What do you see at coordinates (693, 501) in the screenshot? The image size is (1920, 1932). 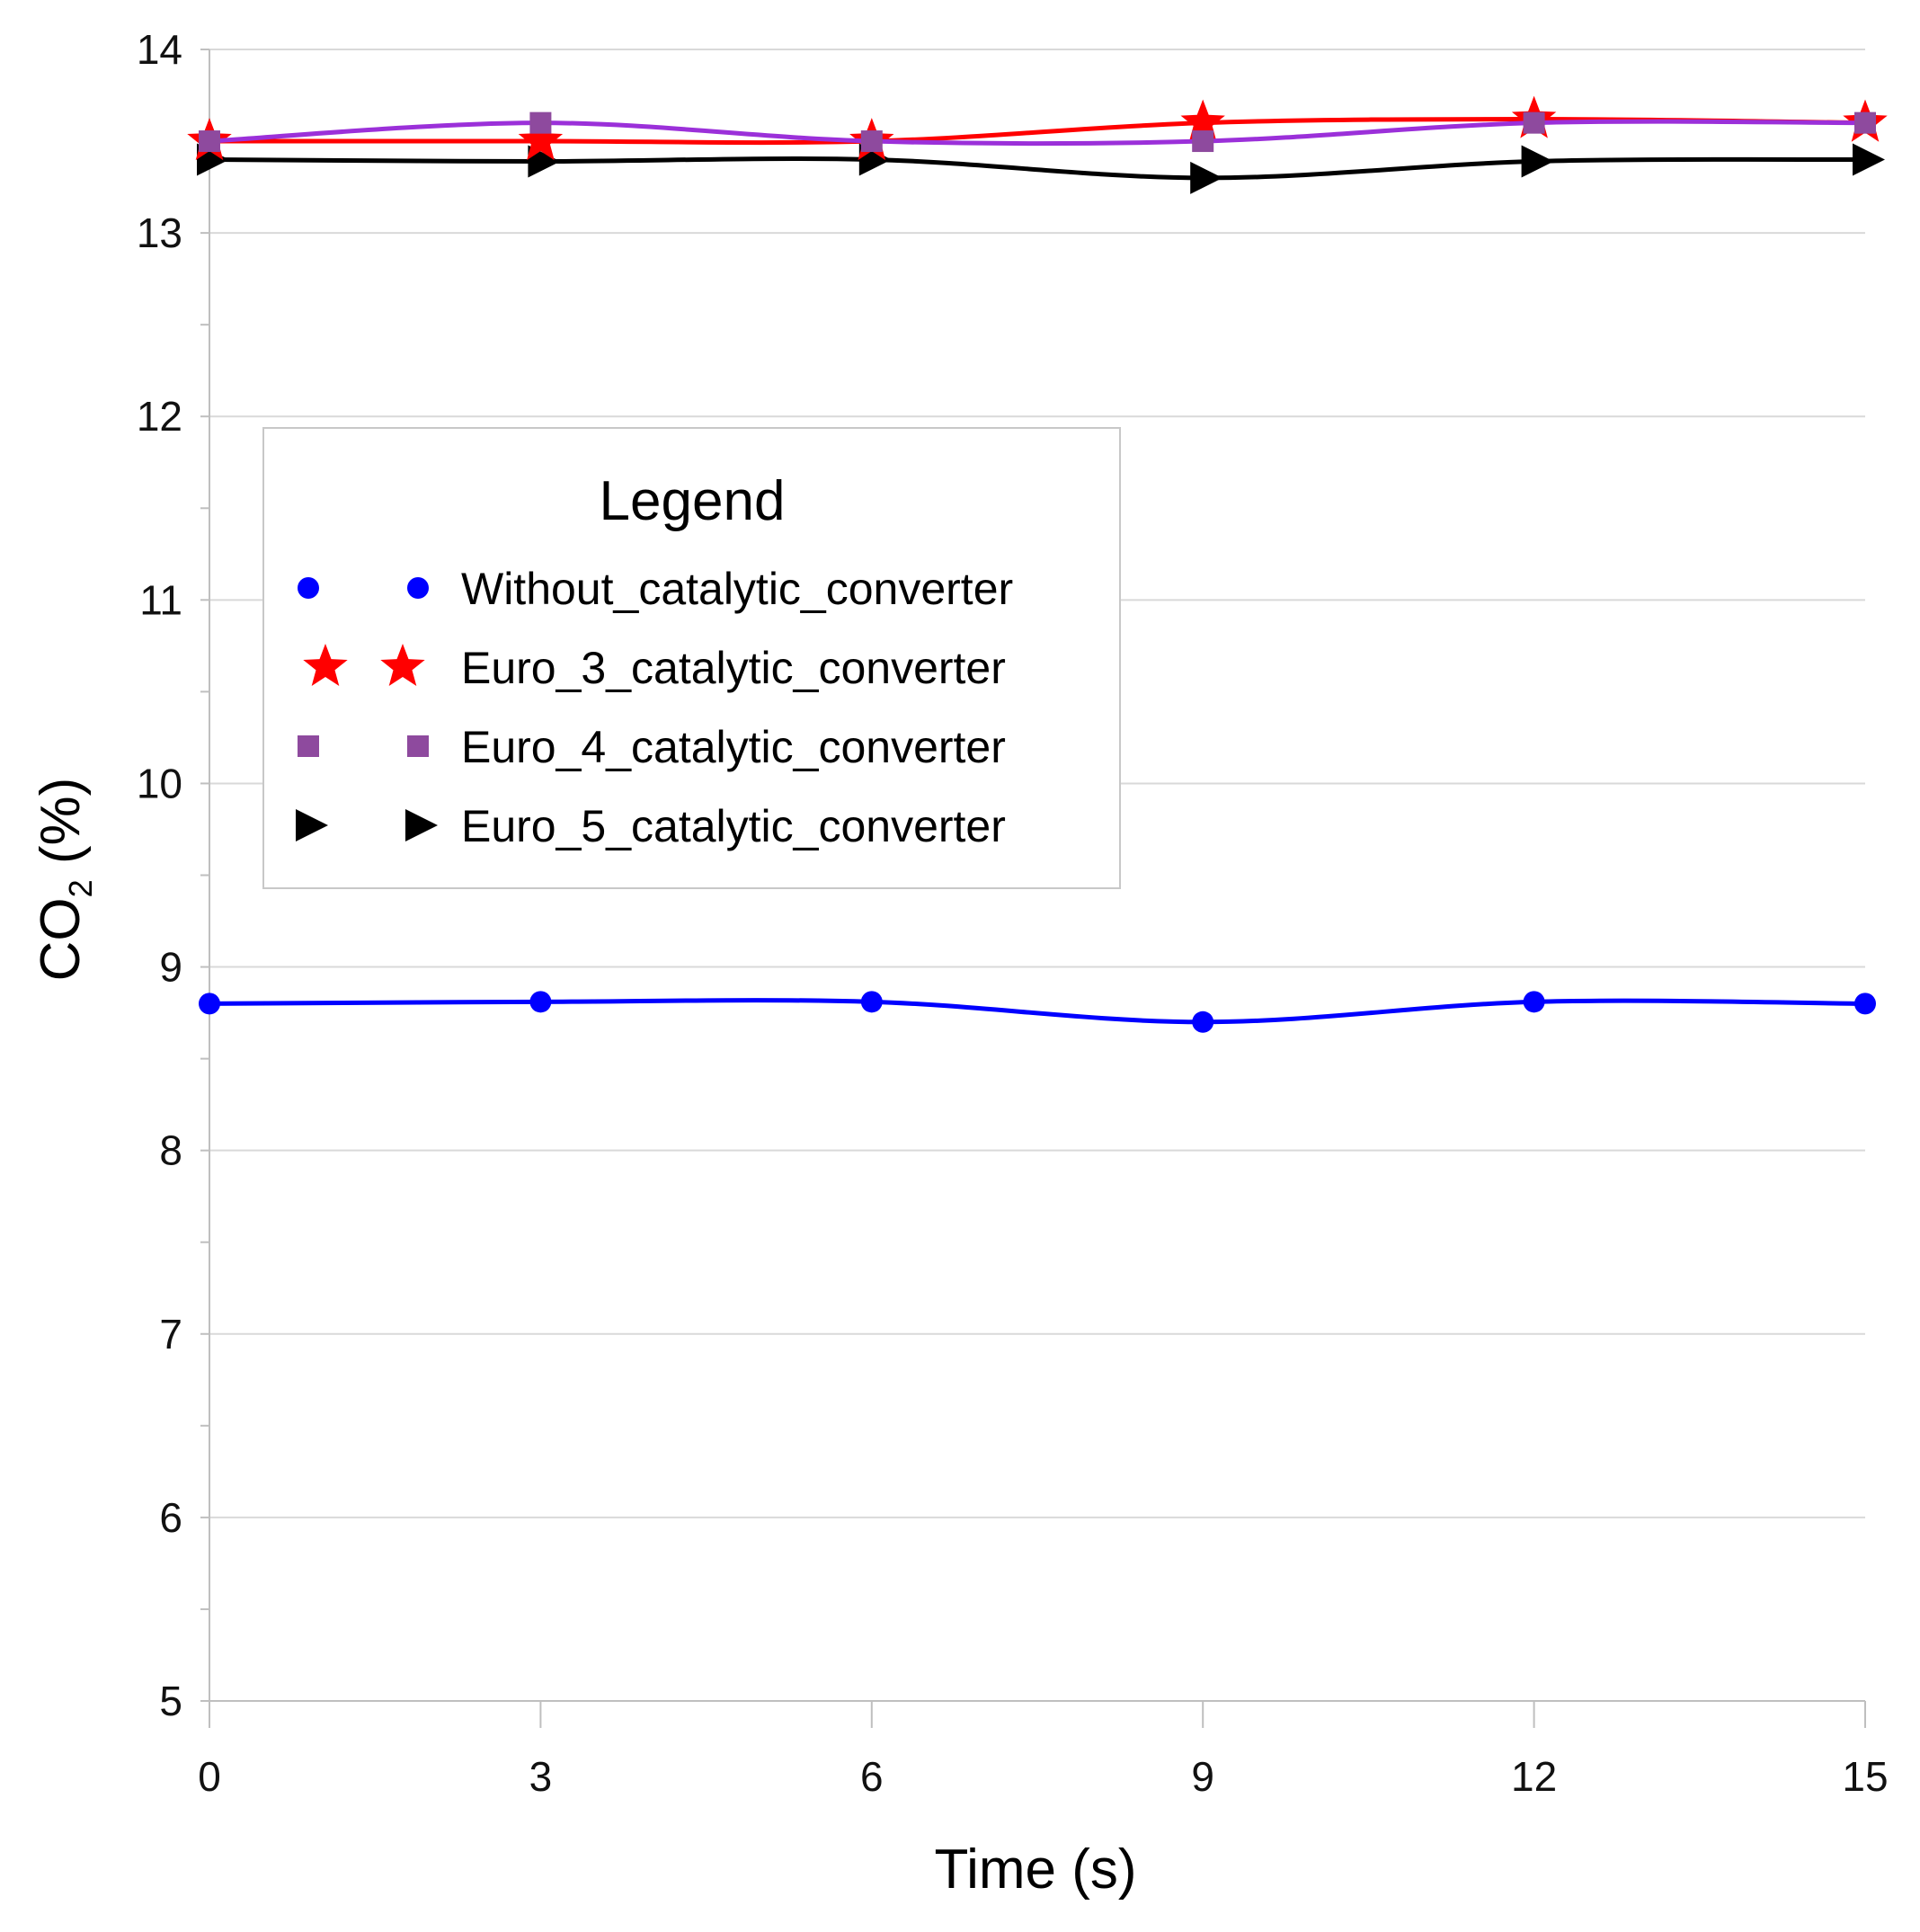 I see `legend-title: Legend` at bounding box center [693, 501].